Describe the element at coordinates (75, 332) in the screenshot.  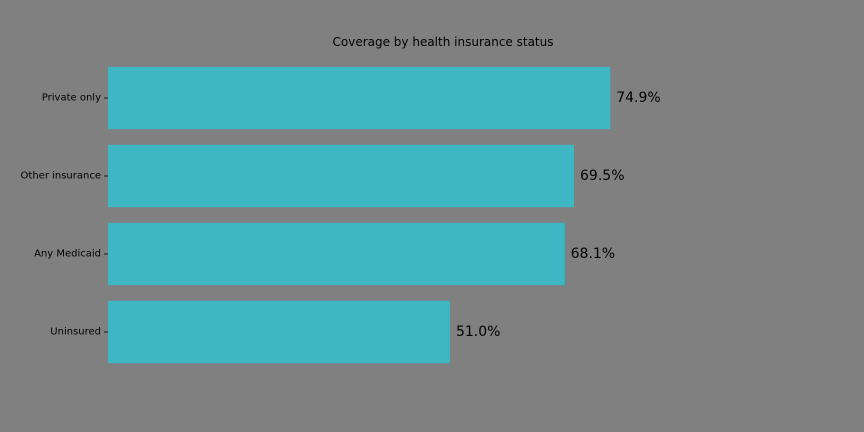
I see `y-tick-label-uninsured: Uninsured` at that location.